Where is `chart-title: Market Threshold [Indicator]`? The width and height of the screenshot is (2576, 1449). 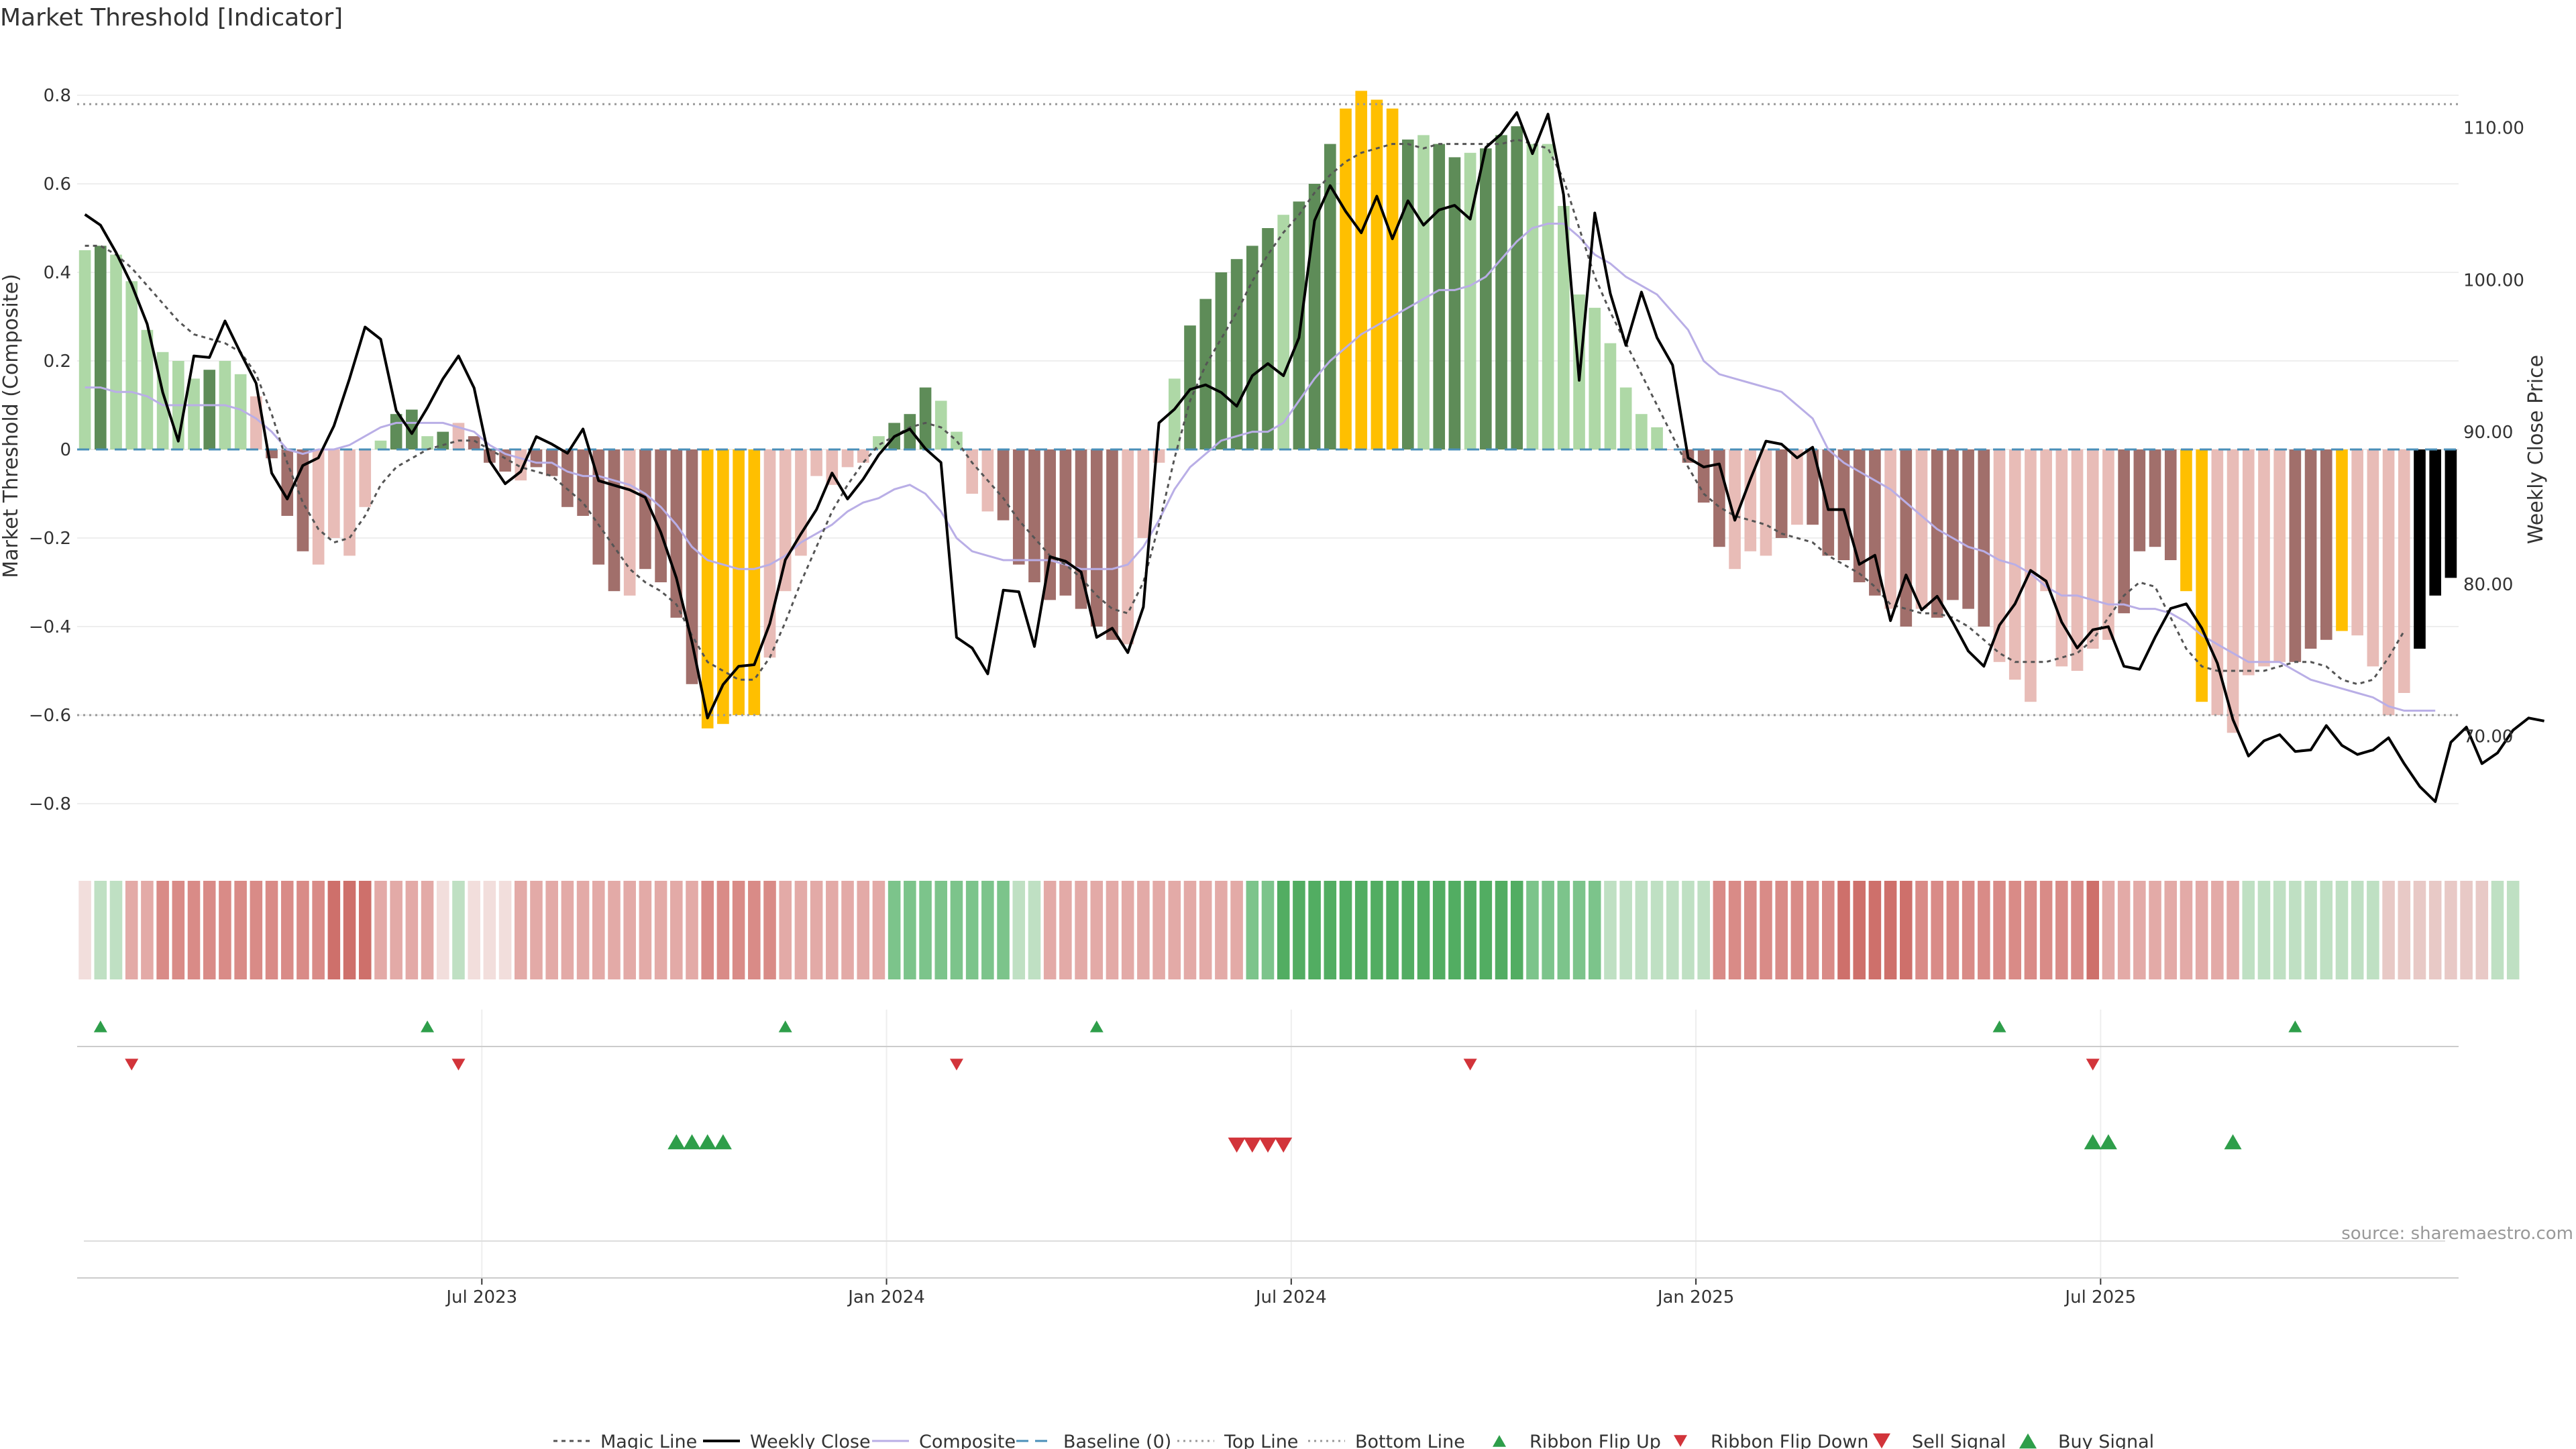 chart-title: Market Threshold [Indicator] is located at coordinates (171, 18).